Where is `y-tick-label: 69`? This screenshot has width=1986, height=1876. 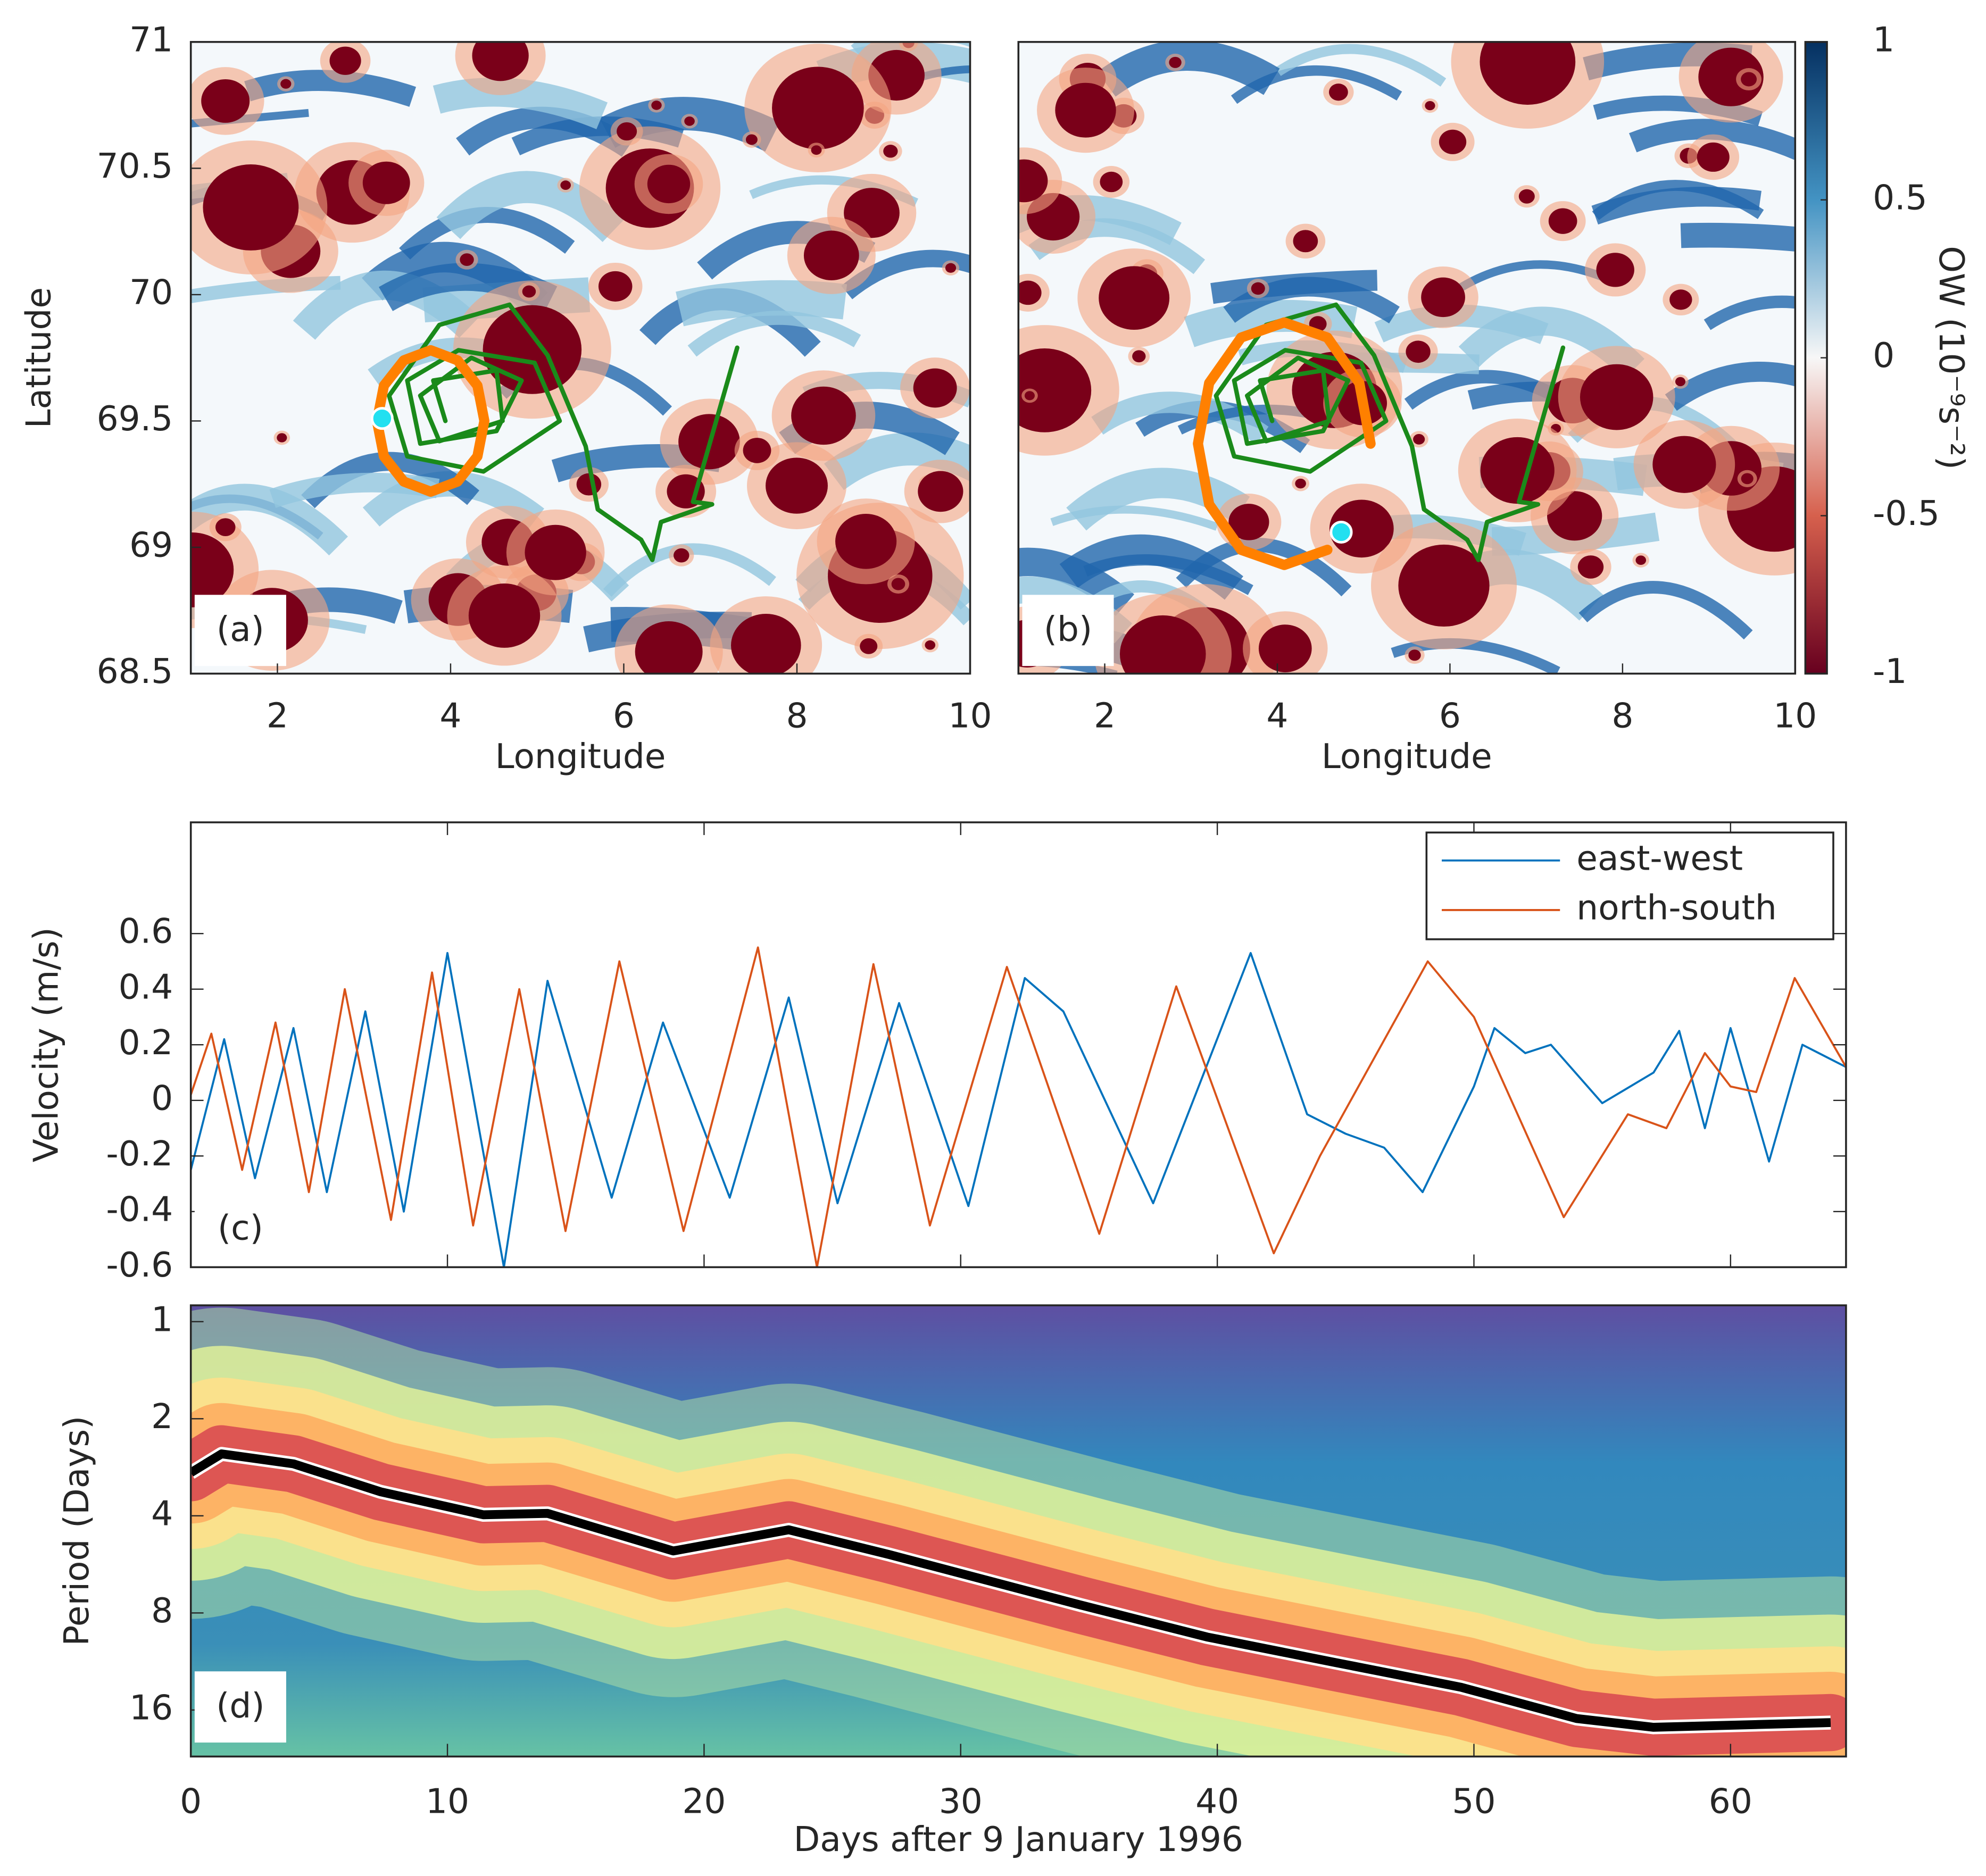 y-tick-label: 69 is located at coordinates (151, 545).